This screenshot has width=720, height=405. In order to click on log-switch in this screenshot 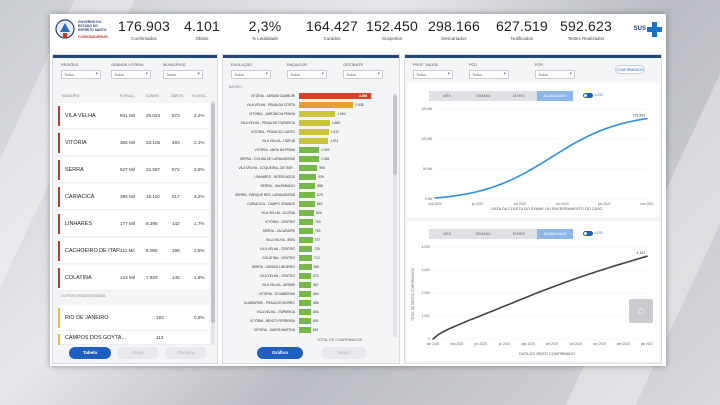, I will do `click(588, 95)`.